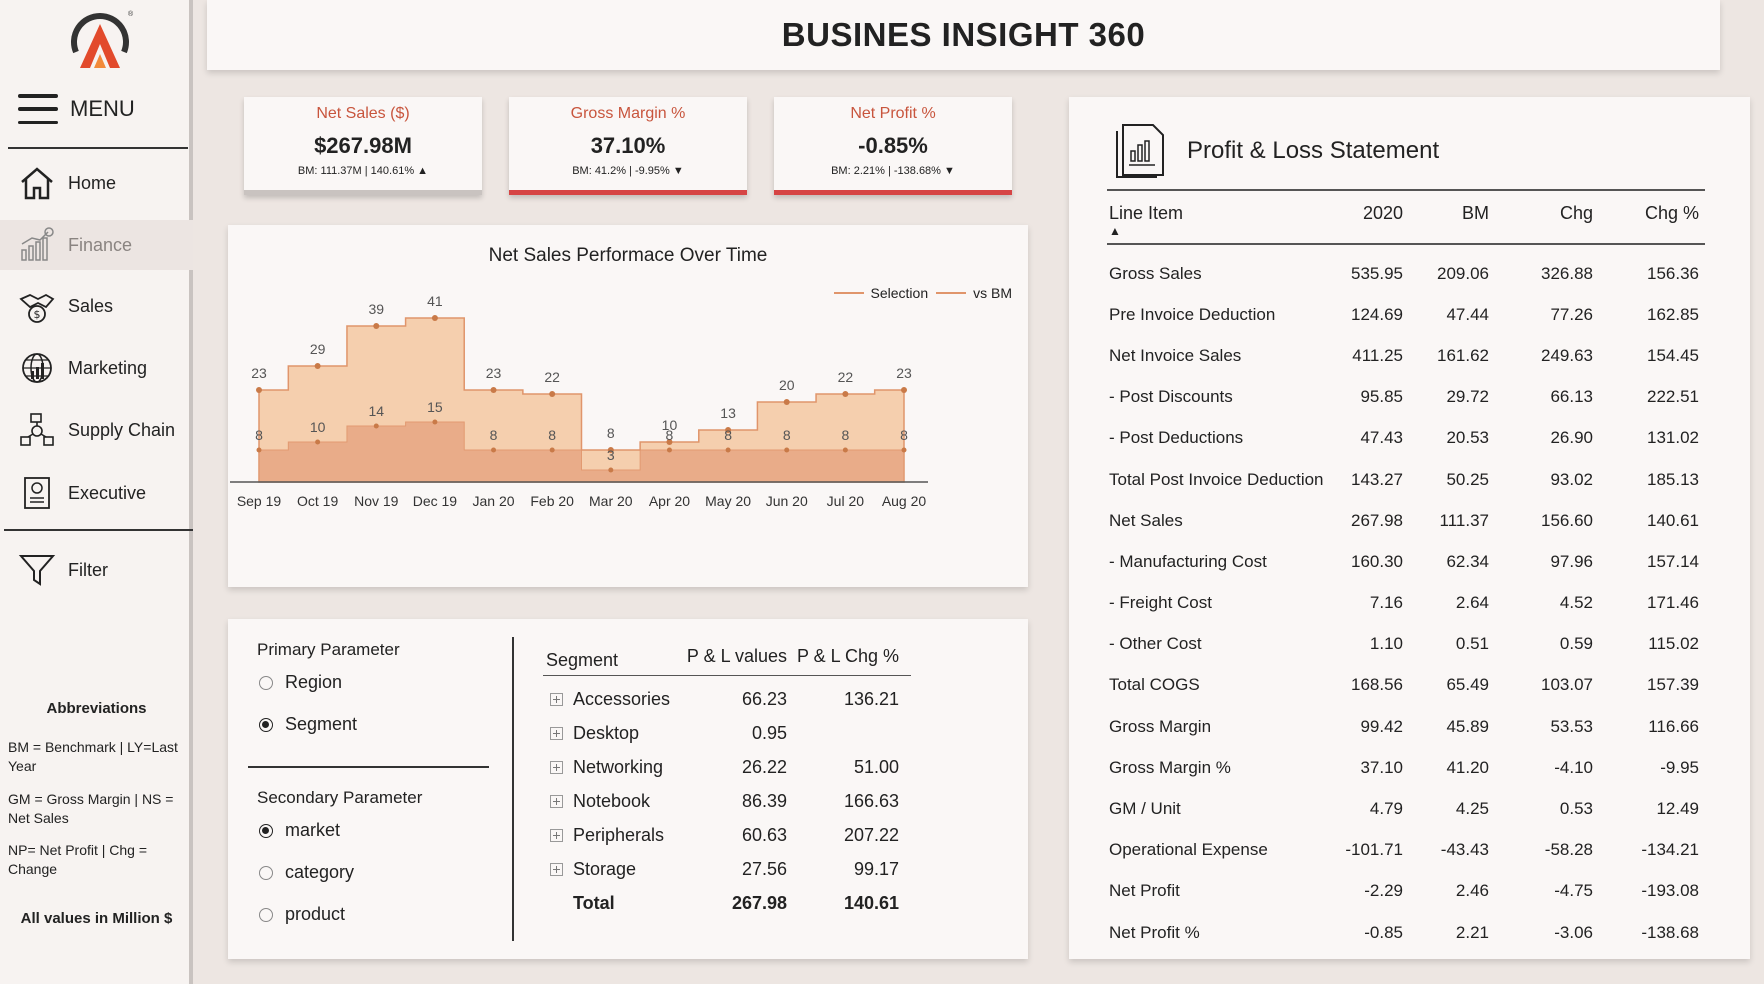 This screenshot has height=984, width=1764. I want to click on value-chg: 156.60, so click(1567, 520).